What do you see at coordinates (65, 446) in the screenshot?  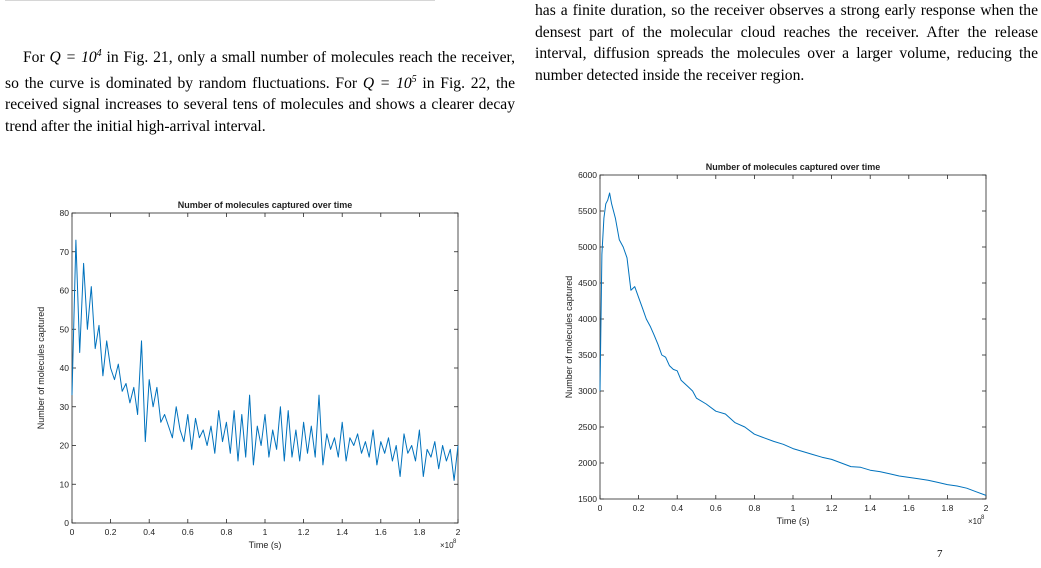 I see `y-tick-label: 20` at bounding box center [65, 446].